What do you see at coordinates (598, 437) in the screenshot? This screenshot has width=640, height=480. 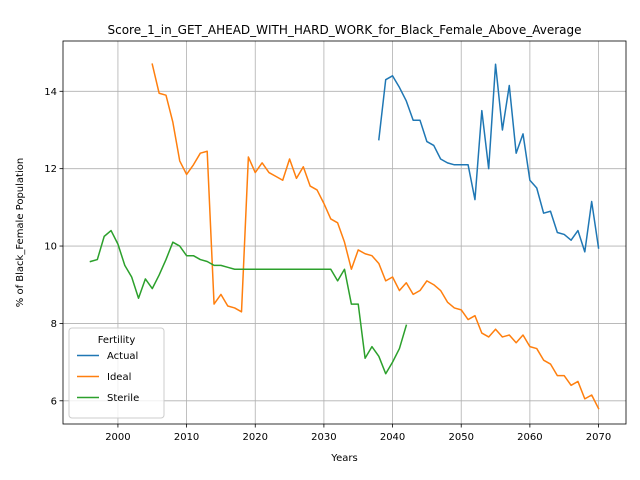 I see `x-tick-label: 2070` at bounding box center [598, 437].